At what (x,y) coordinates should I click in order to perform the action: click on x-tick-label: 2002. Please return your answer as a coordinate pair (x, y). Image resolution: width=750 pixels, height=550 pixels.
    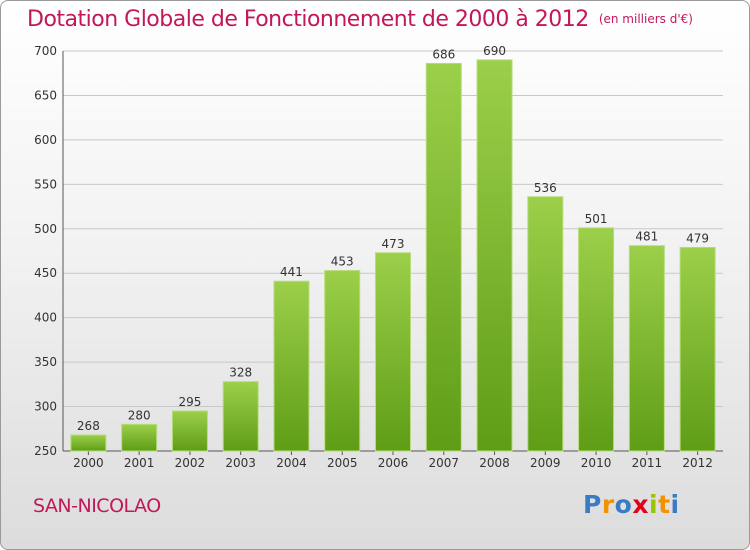
    Looking at the image, I should click on (190, 463).